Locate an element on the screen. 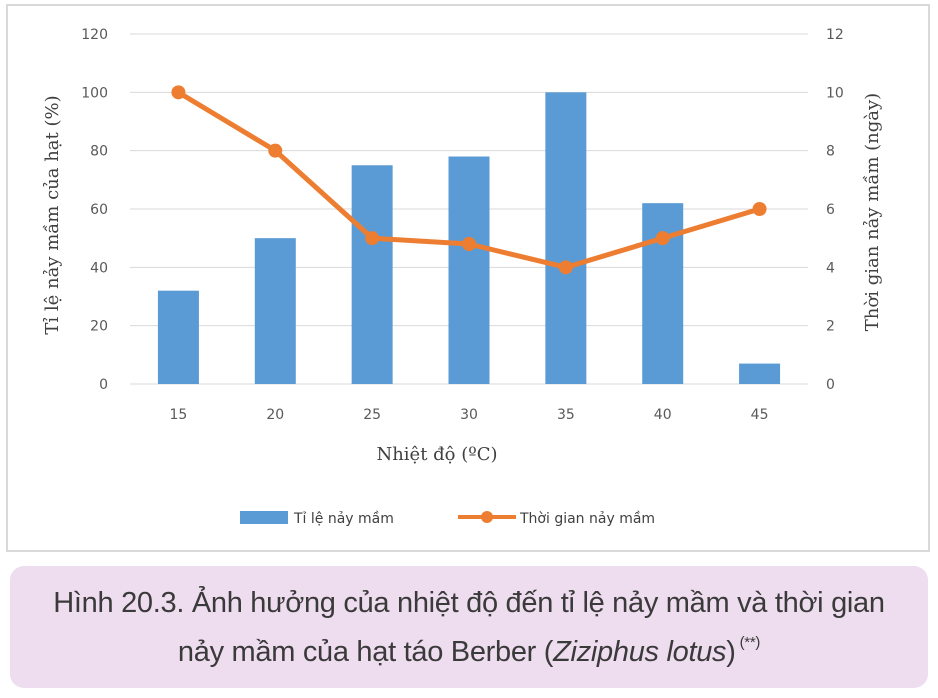  y-axis-right-title: Thời gian nảy mầm (ngày) is located at coordinates (872, 212).